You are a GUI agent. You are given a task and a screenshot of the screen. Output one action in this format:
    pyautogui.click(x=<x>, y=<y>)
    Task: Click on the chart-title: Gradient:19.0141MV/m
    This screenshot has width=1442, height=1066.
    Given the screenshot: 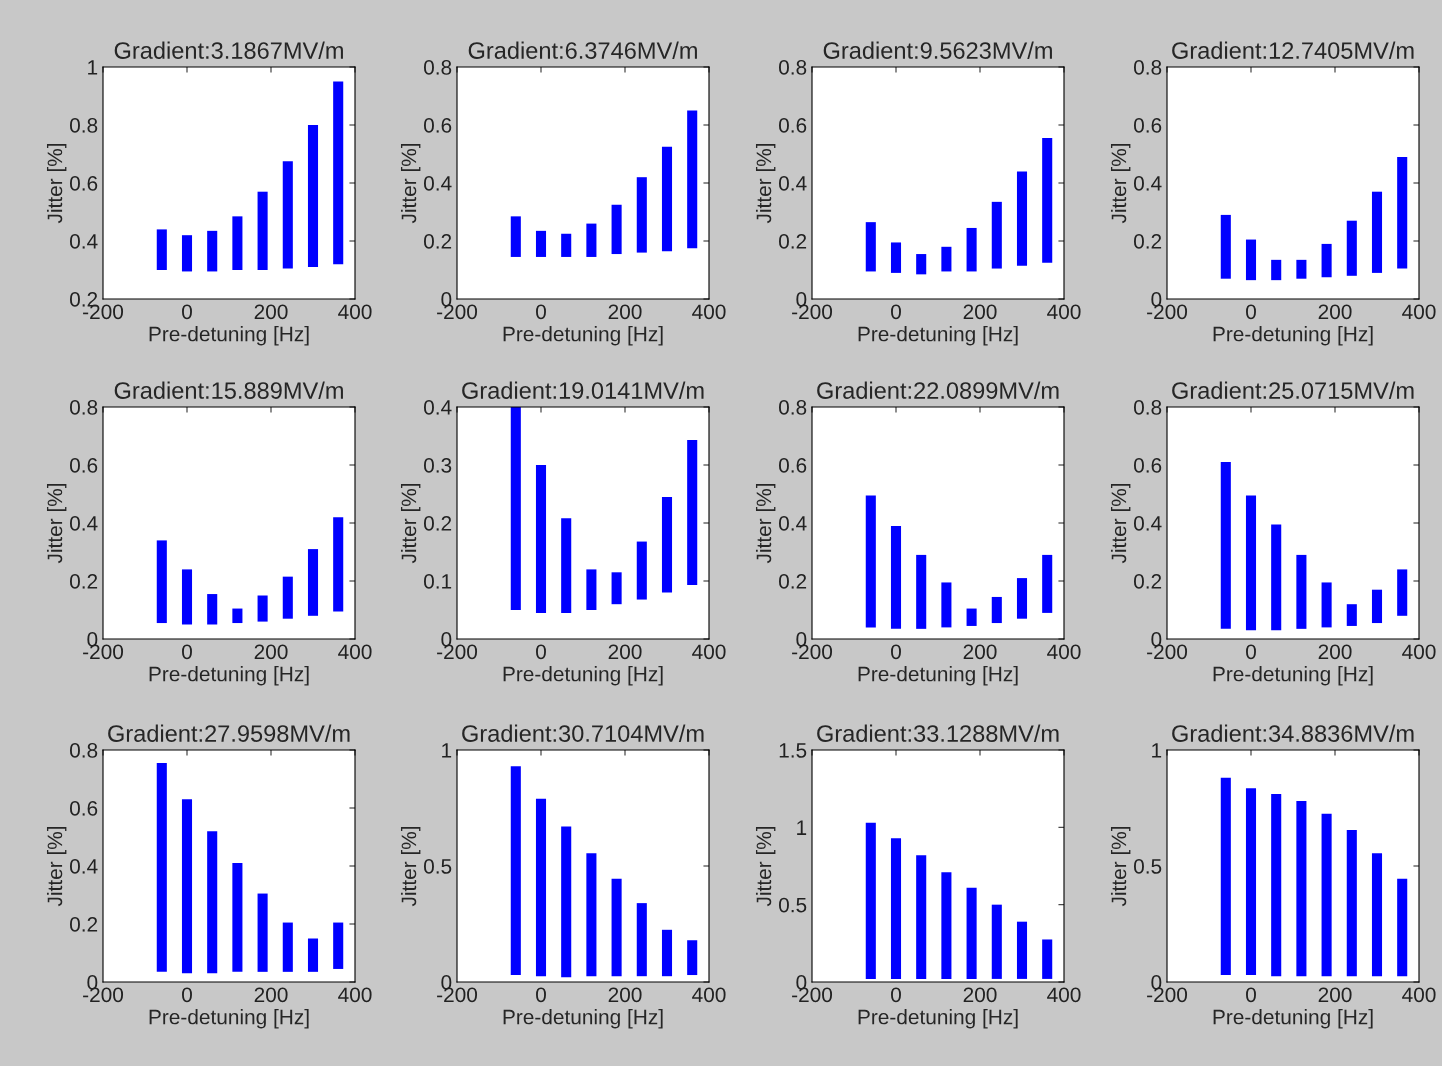 What is the action you would take?
    pyautogui.click(x=583, y=390)
    